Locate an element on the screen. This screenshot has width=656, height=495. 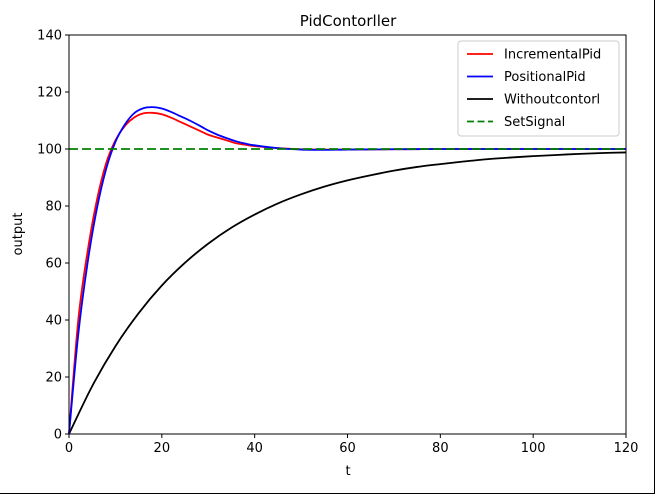
y-tick-label: 120 is located at coordinates (49, 93).